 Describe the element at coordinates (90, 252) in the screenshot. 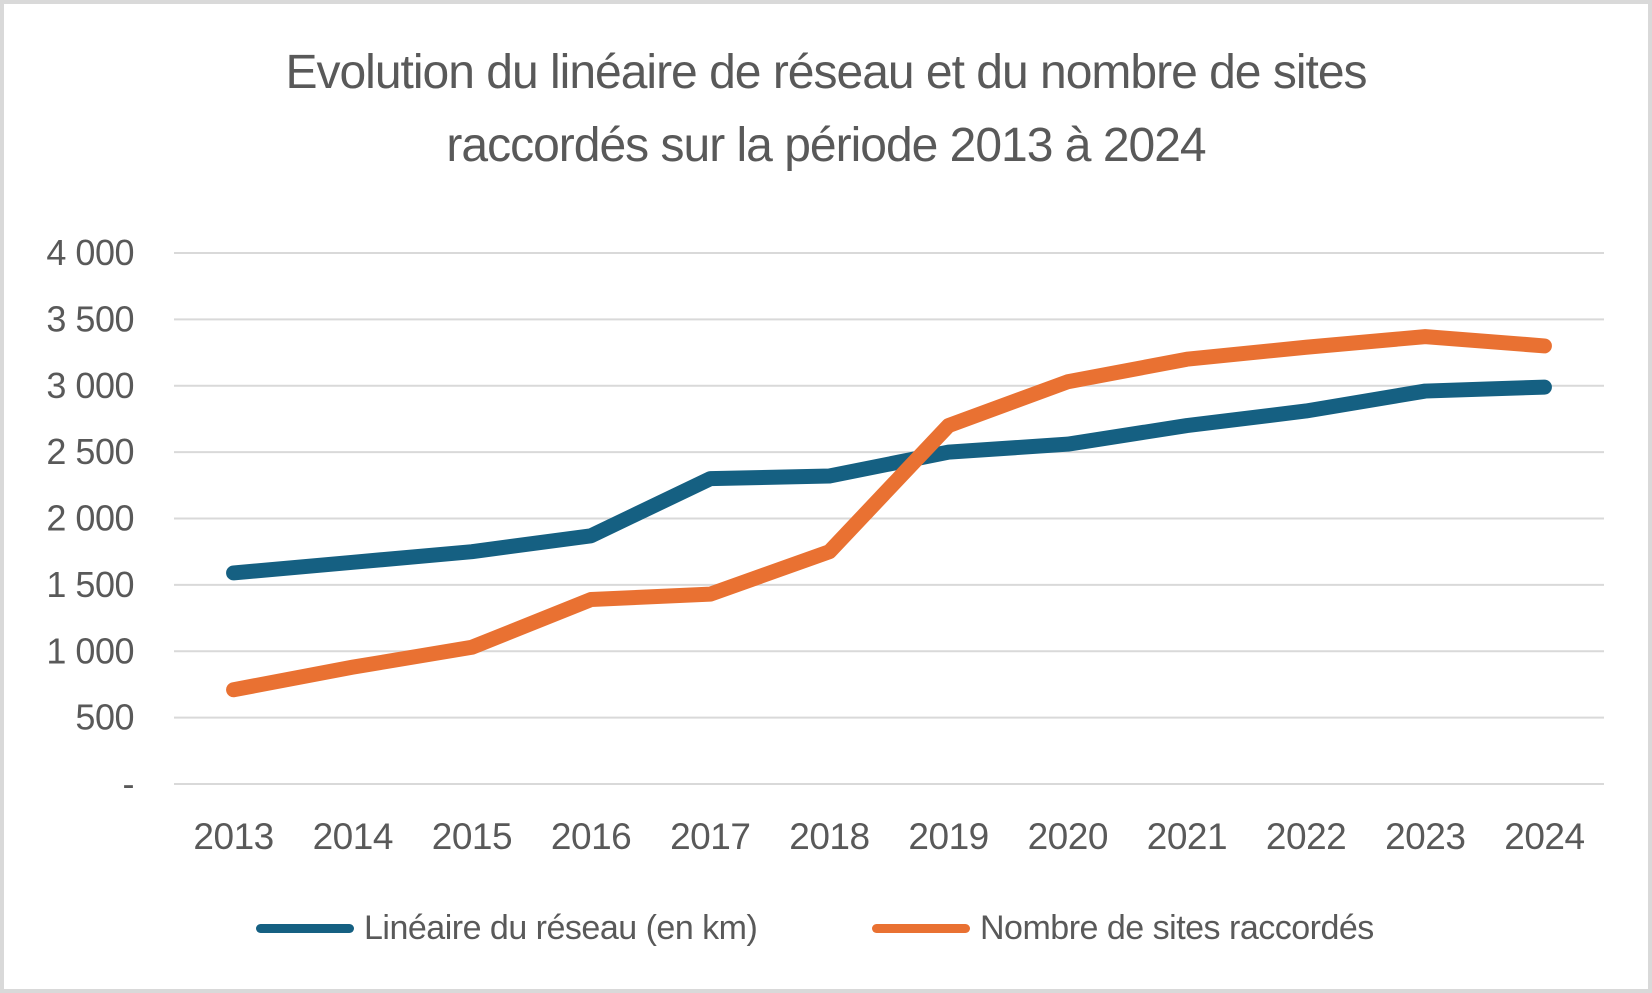

I see `y-axis-tick-label: 4 000` at that location.